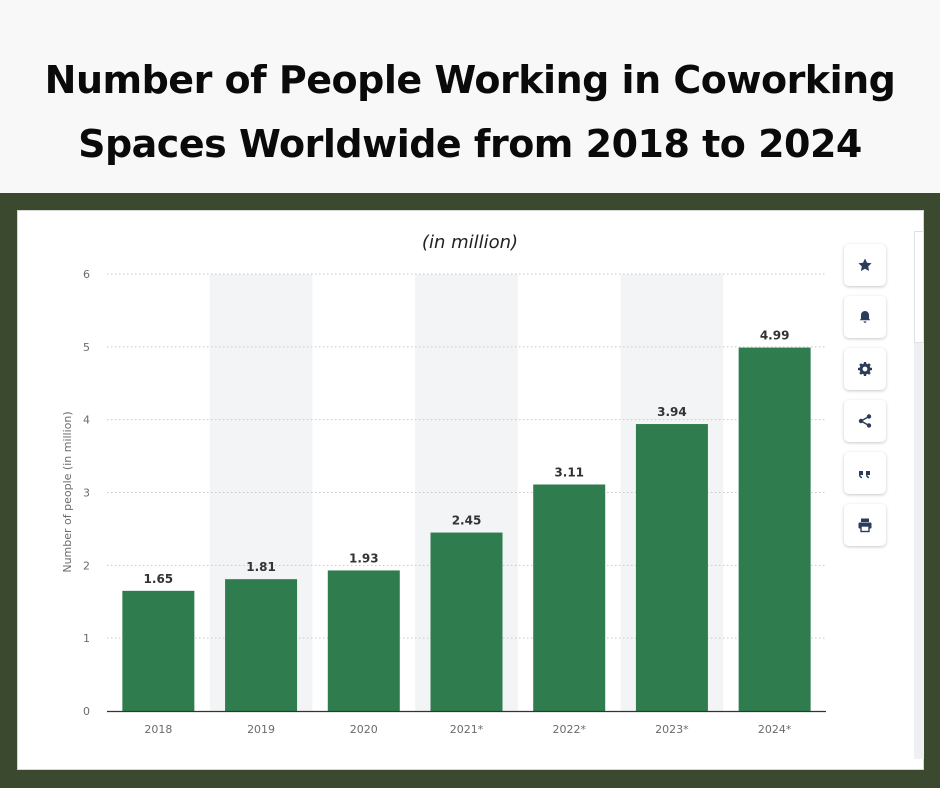 The width and height of the screenshot is (940, 788). I want to click on share-icon, so click(865, 421).